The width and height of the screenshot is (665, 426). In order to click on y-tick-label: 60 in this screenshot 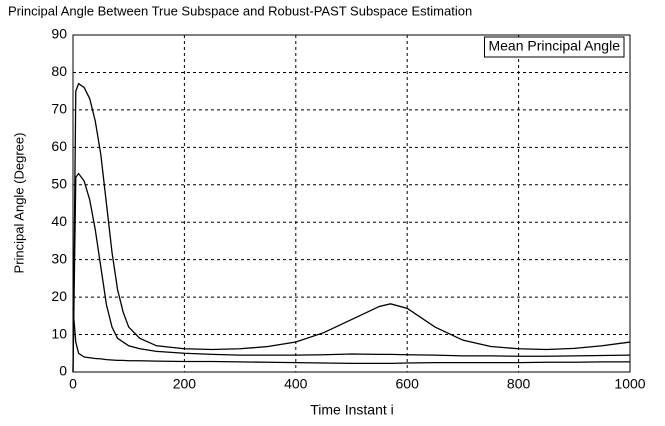, I will do `click(59, 146)`.